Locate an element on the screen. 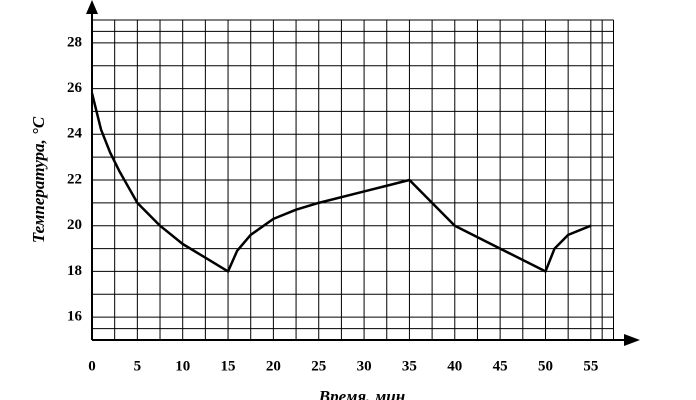 The height and width of the screenshot is (400, 696). y-tick-label: 22 is located at coordinates (74, 179).